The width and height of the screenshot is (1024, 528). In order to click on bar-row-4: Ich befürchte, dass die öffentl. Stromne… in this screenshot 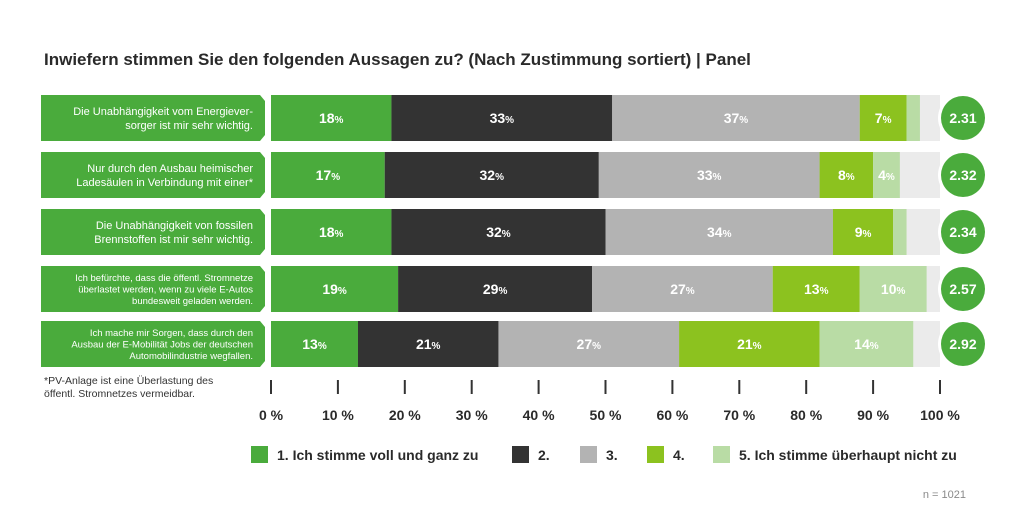, I will do `click(514, 289)`.